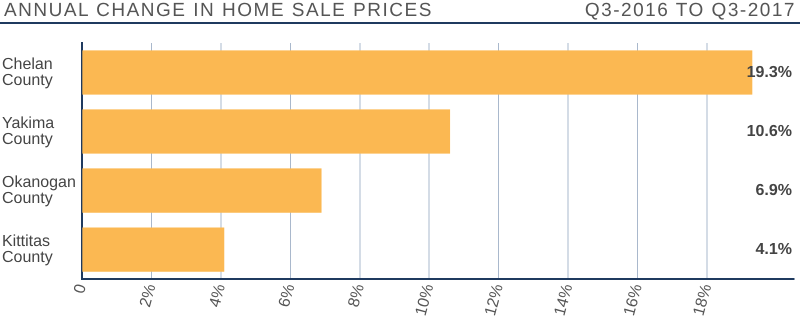  I want to click on chart-subtitle: Q3-2016 TO Q3-2017, so click(690, 11).